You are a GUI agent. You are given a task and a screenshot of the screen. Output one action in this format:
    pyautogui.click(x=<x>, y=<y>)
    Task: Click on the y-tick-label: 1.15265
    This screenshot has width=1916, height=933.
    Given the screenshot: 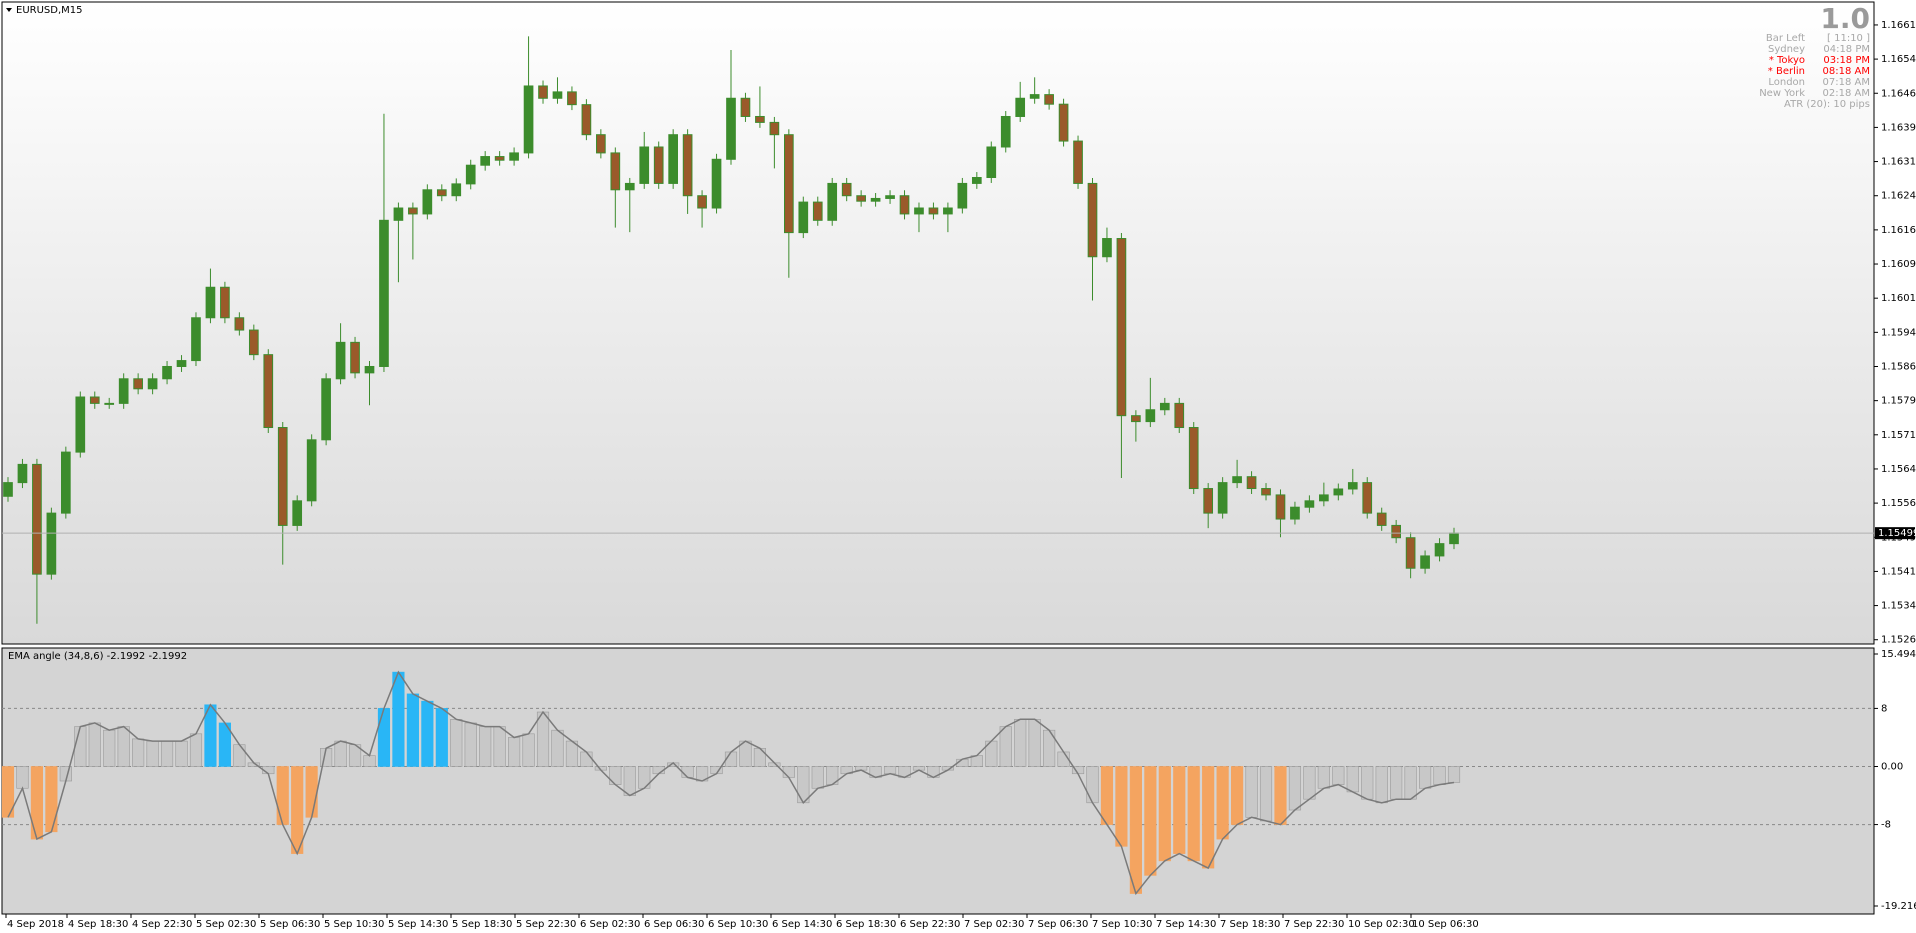 What is the action you would take?
    pyautogui.click(x=1898, y=640)
    